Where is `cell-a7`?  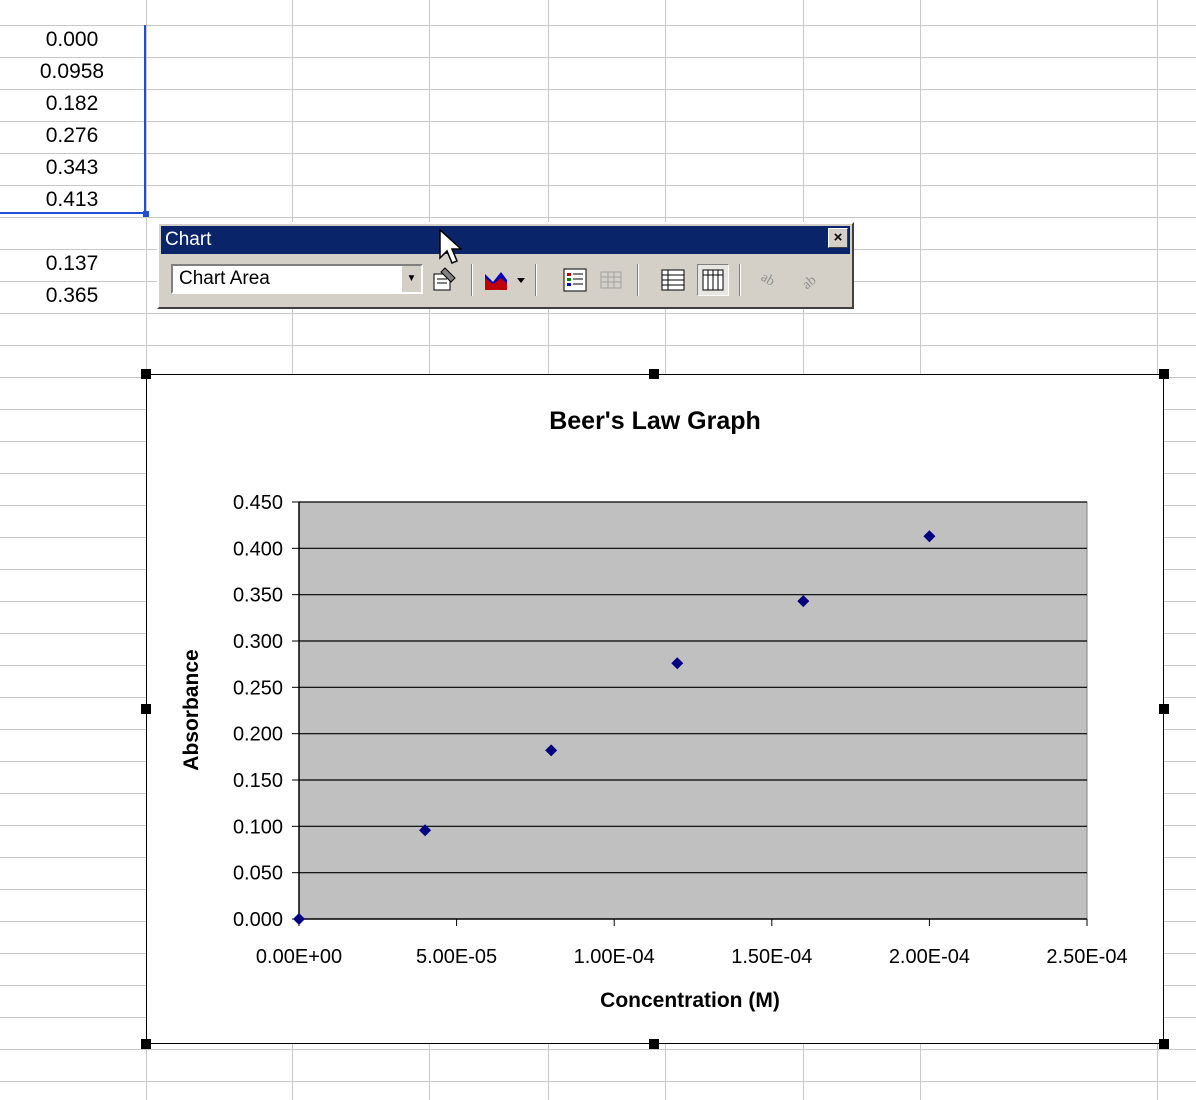
cell-a7 is located at coordinates (72, 233).